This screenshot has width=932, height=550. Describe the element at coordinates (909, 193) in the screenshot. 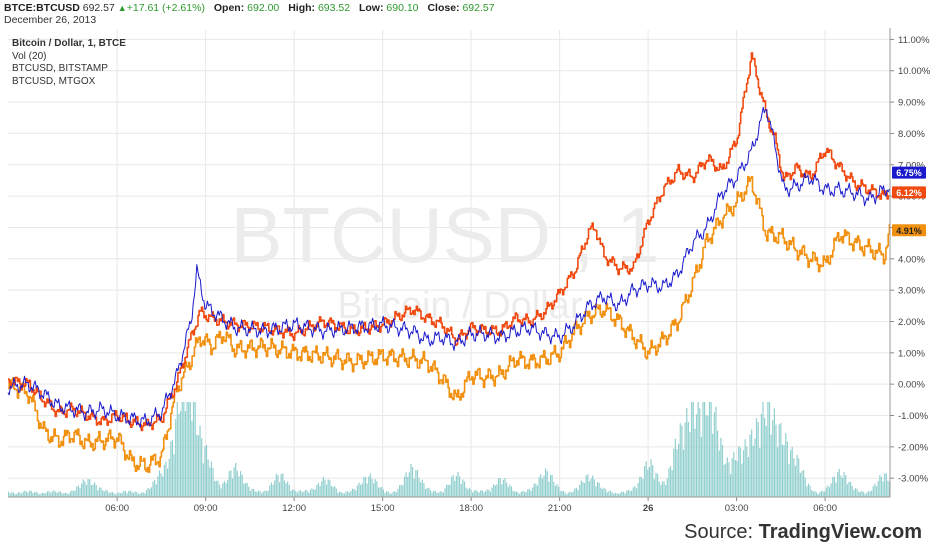

I see `last-value-text: 6.12%` at that location.